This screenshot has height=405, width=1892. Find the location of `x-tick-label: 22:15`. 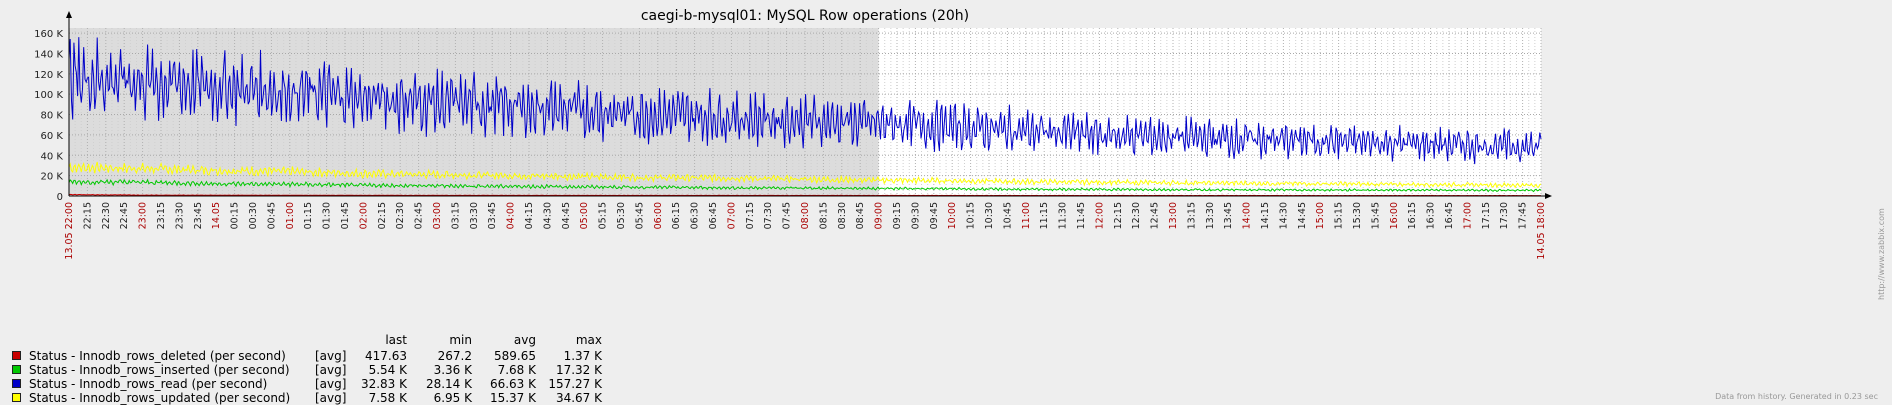

x-tick-label: 22:15 is located at coordinates (87, 215).